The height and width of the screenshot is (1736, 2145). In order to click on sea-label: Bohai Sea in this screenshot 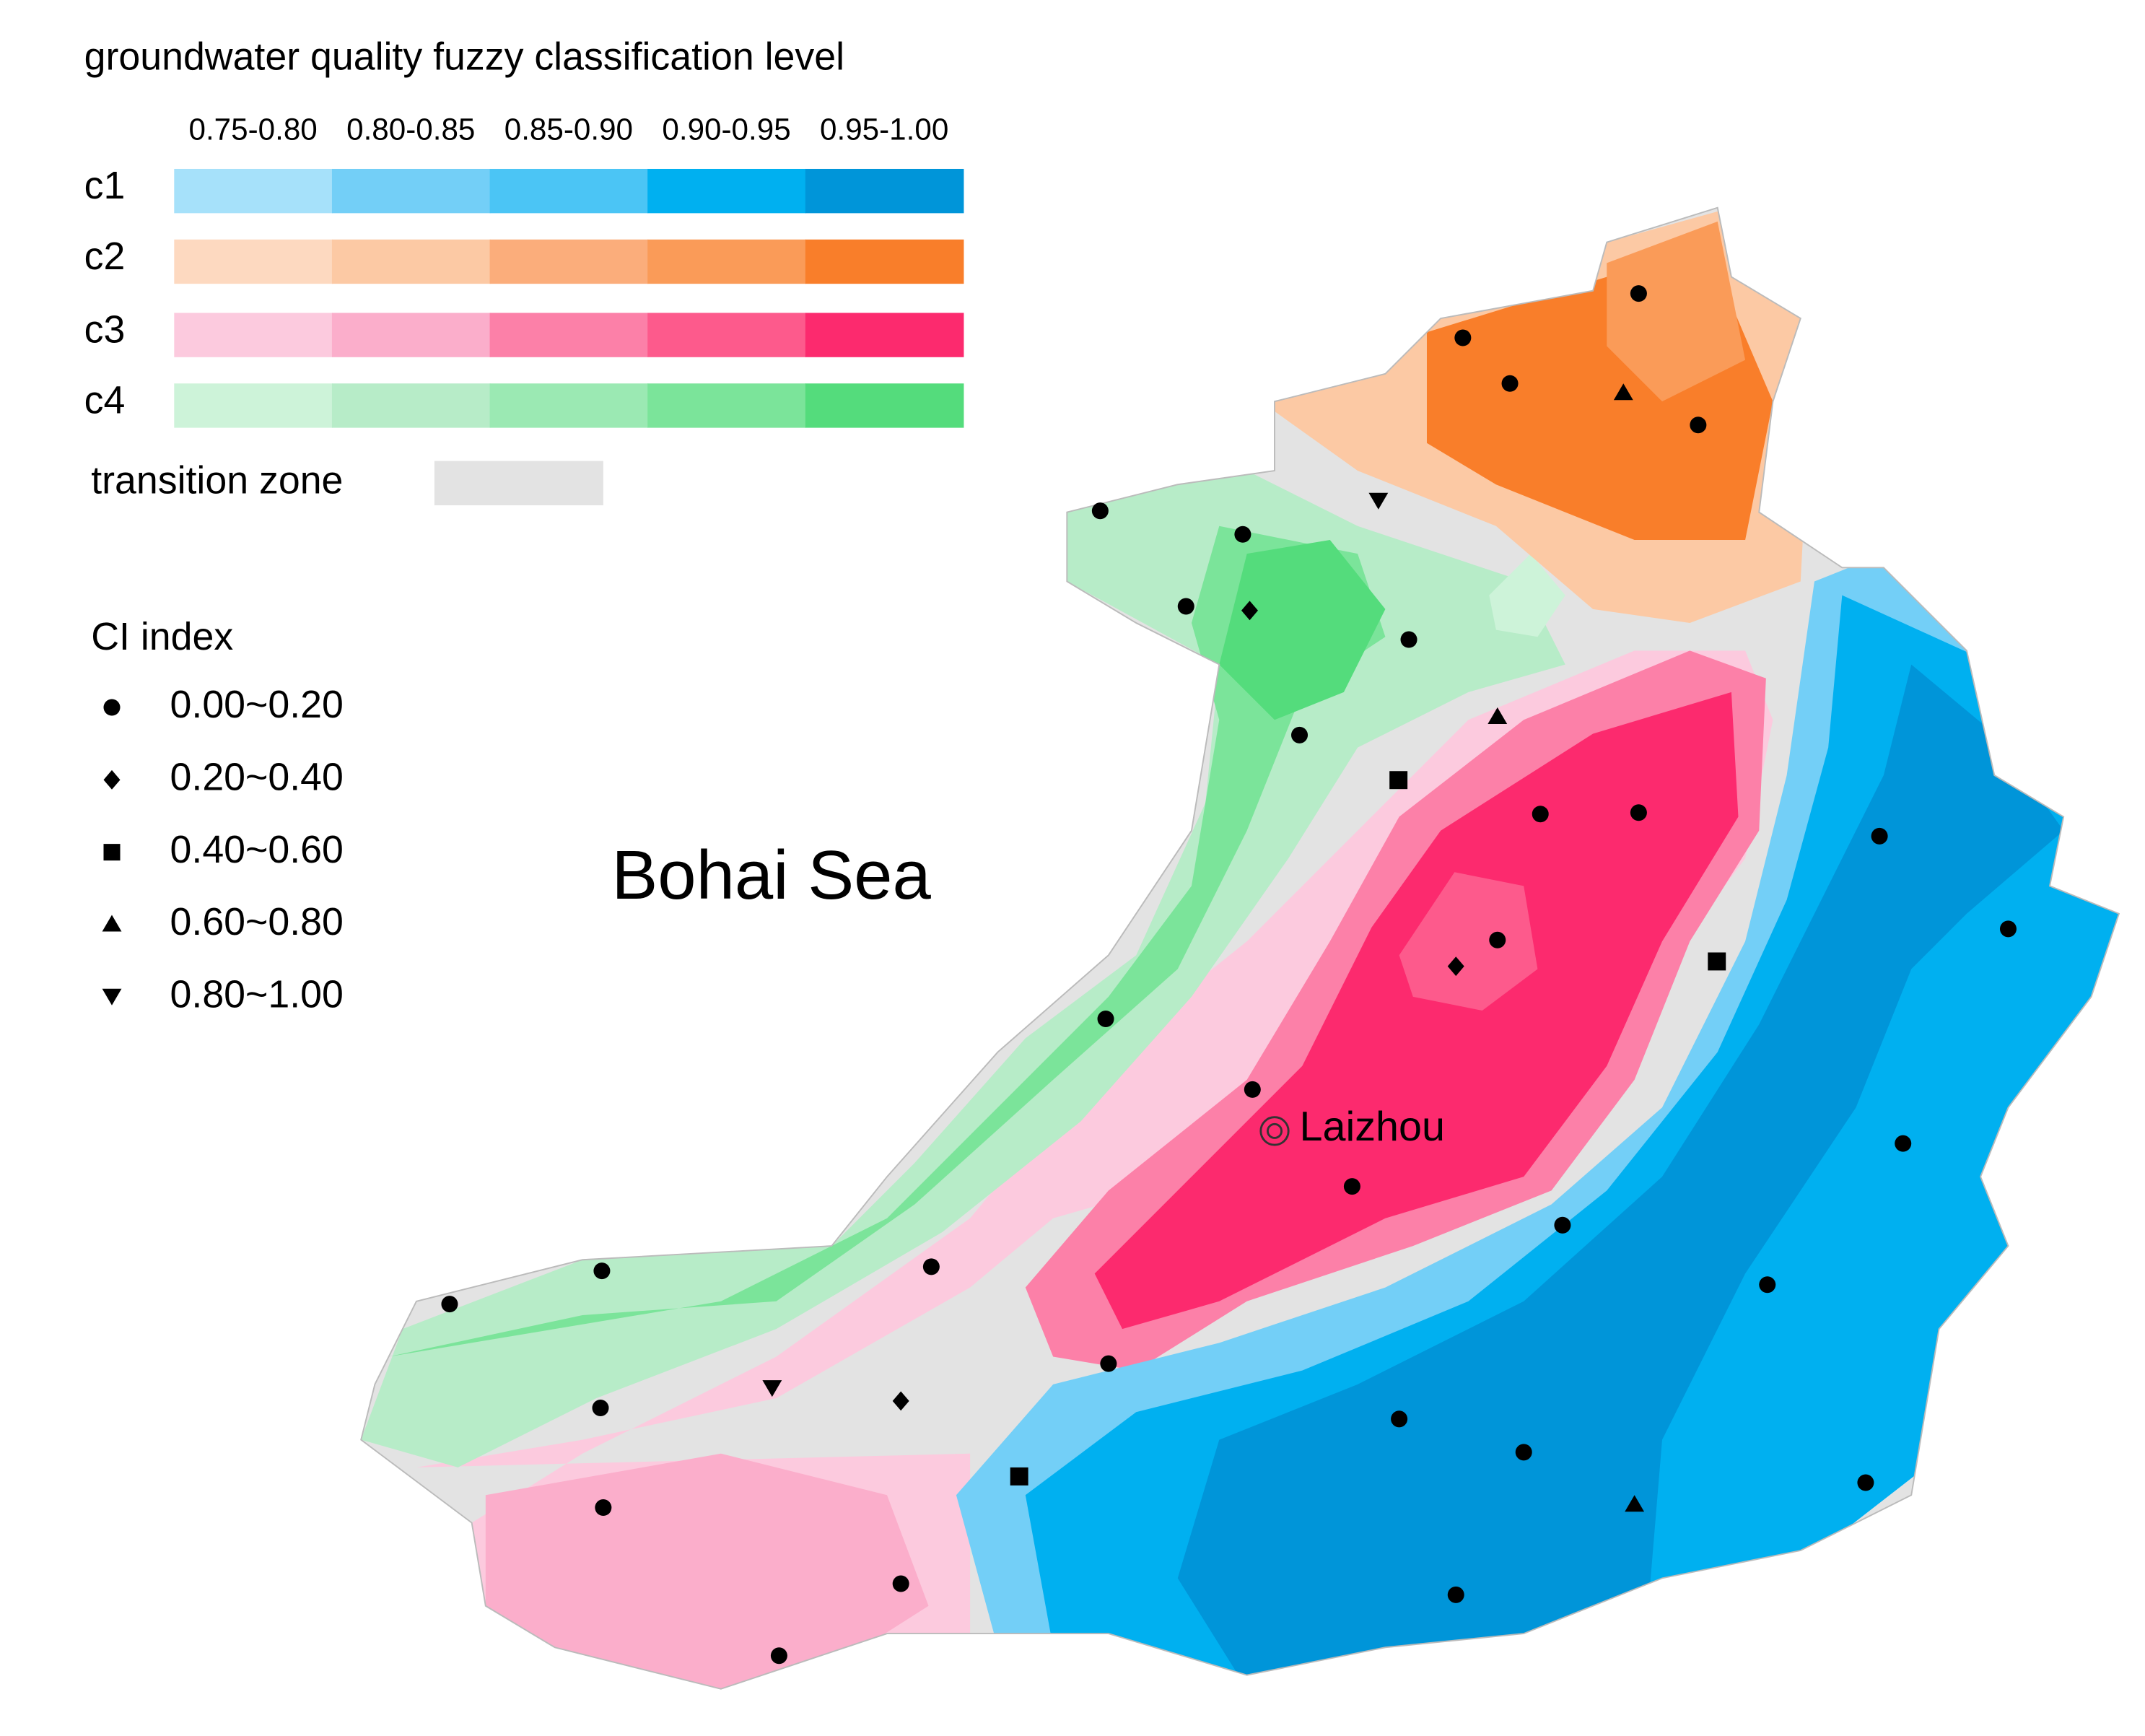, I will do `click(771, 875)`.